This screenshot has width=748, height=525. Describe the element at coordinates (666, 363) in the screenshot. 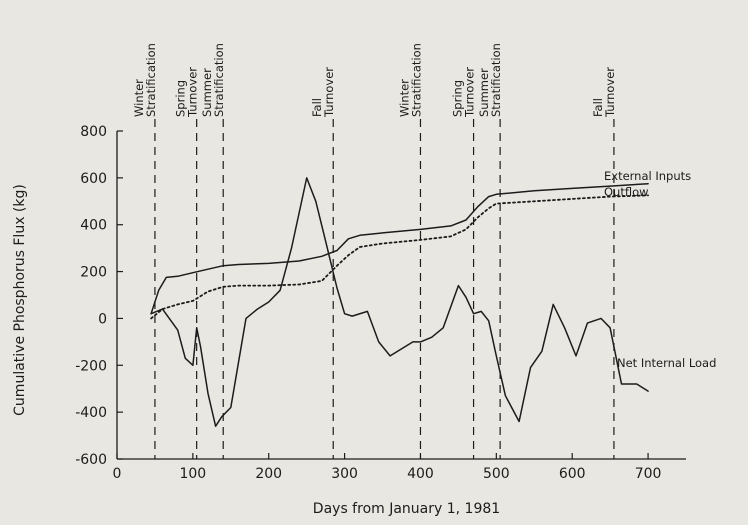

I see `series-label-net-internal-load: Net Internal Load` at that location.